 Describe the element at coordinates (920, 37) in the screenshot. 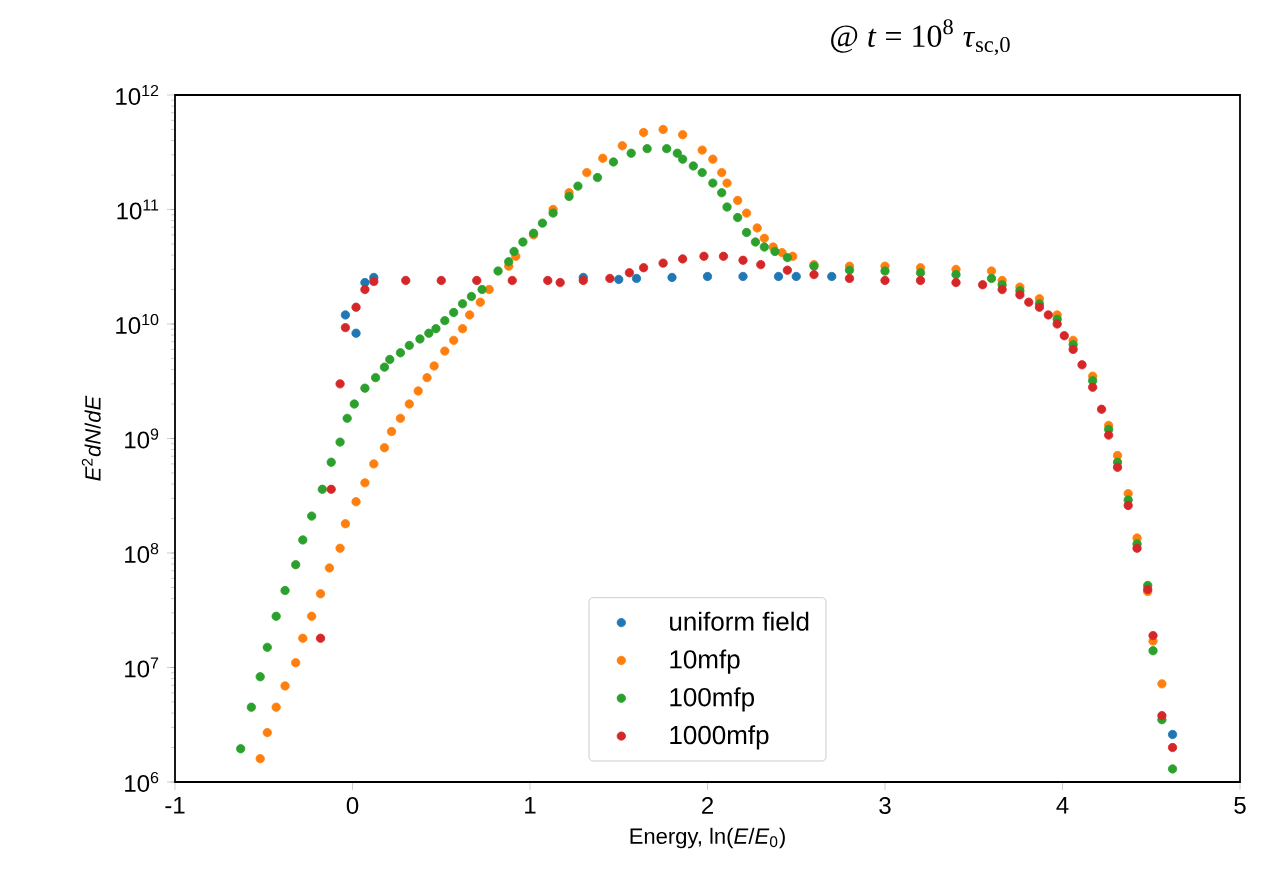

I see `chart-title: @ t = 10$^{8}$ τ$_{sc,0}$` at that location.